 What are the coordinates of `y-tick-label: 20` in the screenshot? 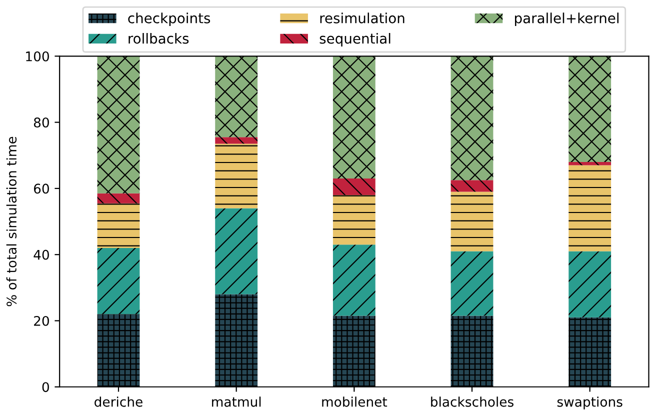 It's located at (41, 321).